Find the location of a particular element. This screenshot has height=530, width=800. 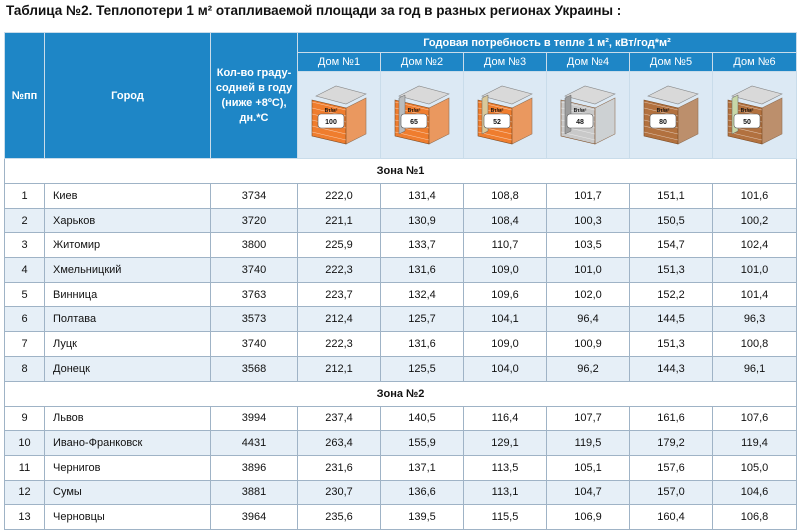

house-6-demand: 107,6 is located at coordinates (754, 418).